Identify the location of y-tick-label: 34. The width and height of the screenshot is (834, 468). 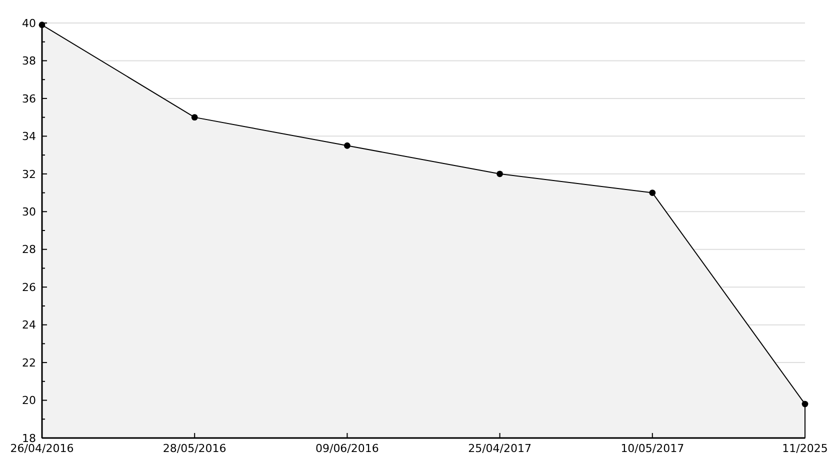
(29, 137).